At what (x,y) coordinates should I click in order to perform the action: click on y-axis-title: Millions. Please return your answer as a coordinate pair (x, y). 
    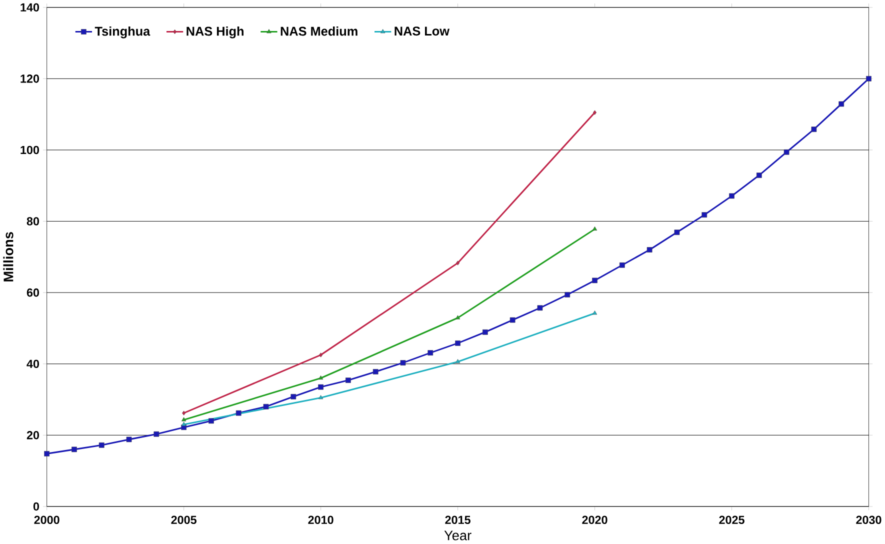
    Looking at the image, I should click on (8, 257).